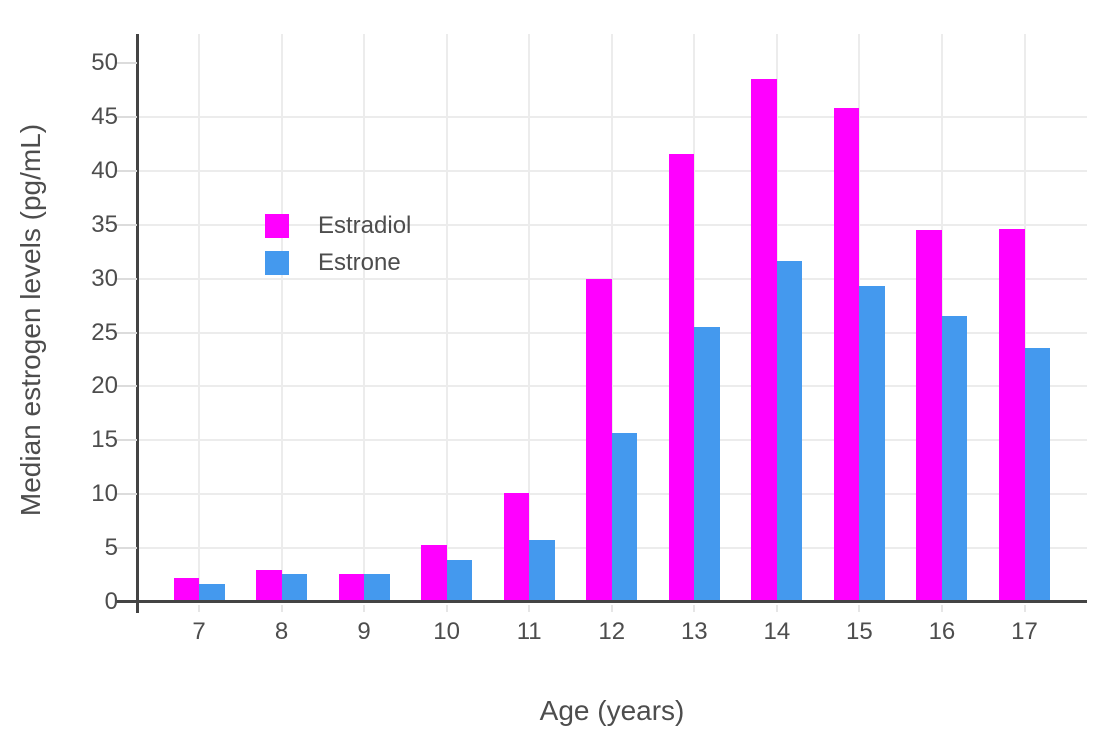  Describe the element at coordinates (104, 116) in the screenshot. I see `y-tick-label: 45` at that location.